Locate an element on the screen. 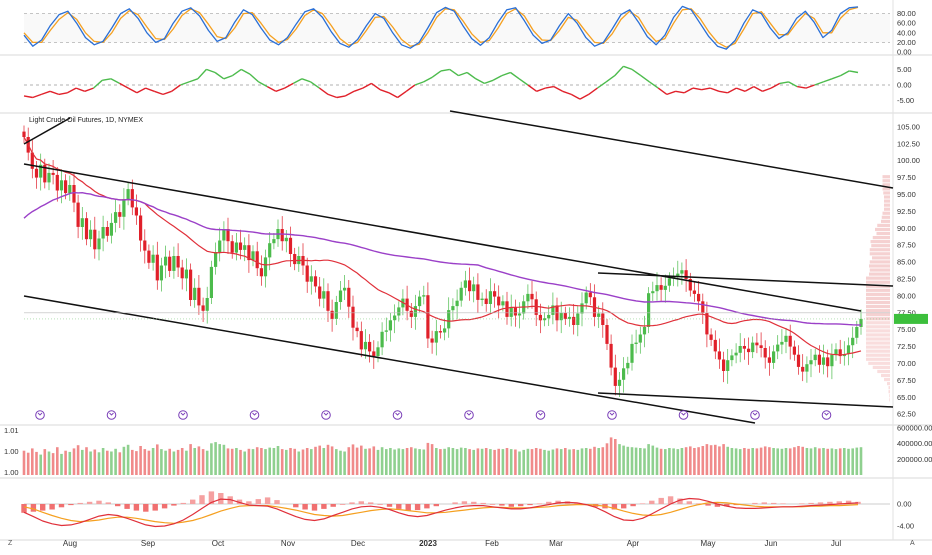 This screenshot has width=932, height=555. month-label: Oct is located at coordinates (218, 543).